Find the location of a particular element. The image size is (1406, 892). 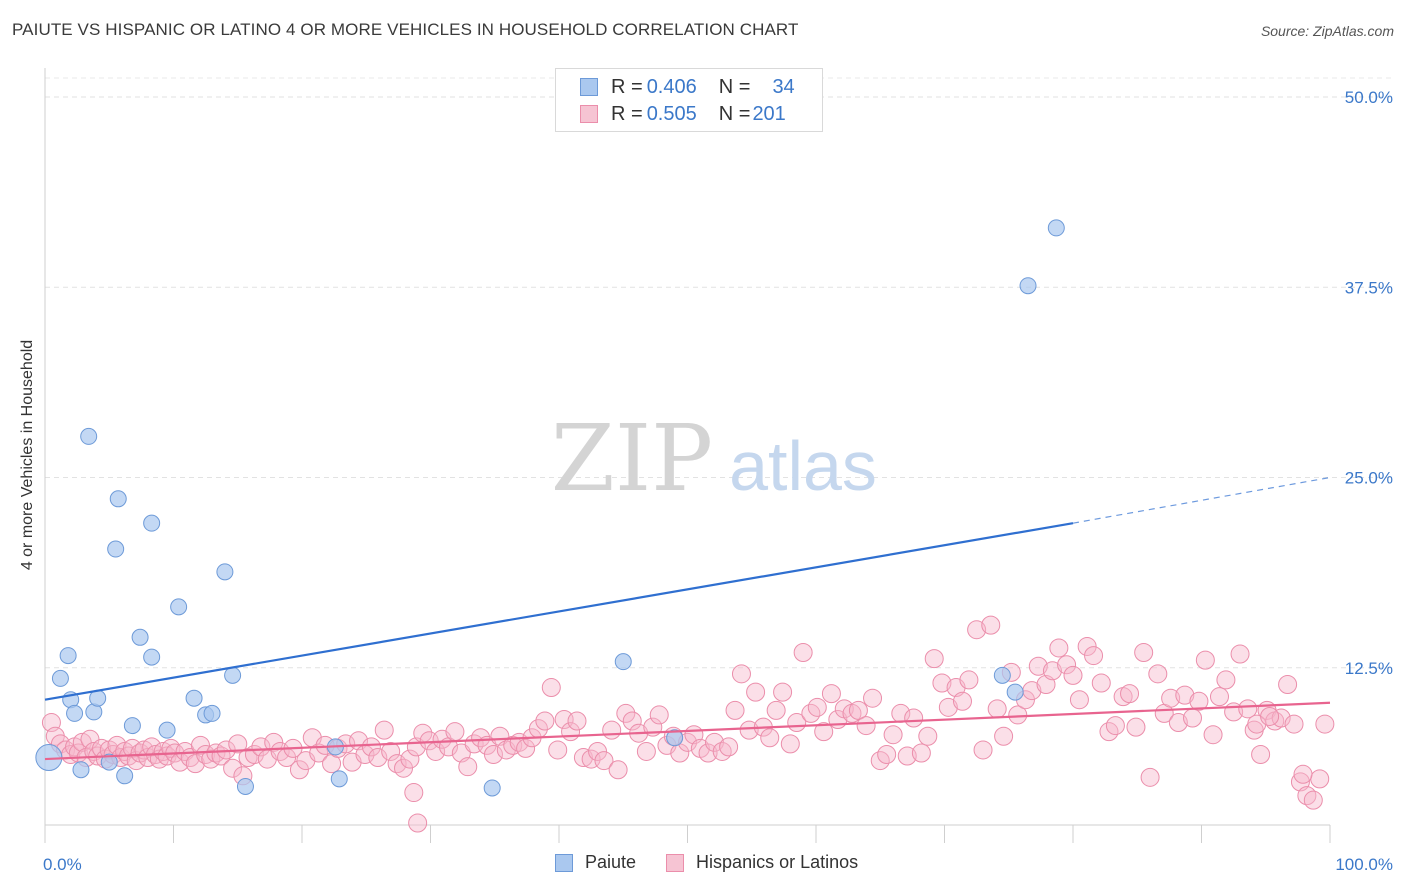

legend-r-value: 0.406 is located at coordinates (671, 86).